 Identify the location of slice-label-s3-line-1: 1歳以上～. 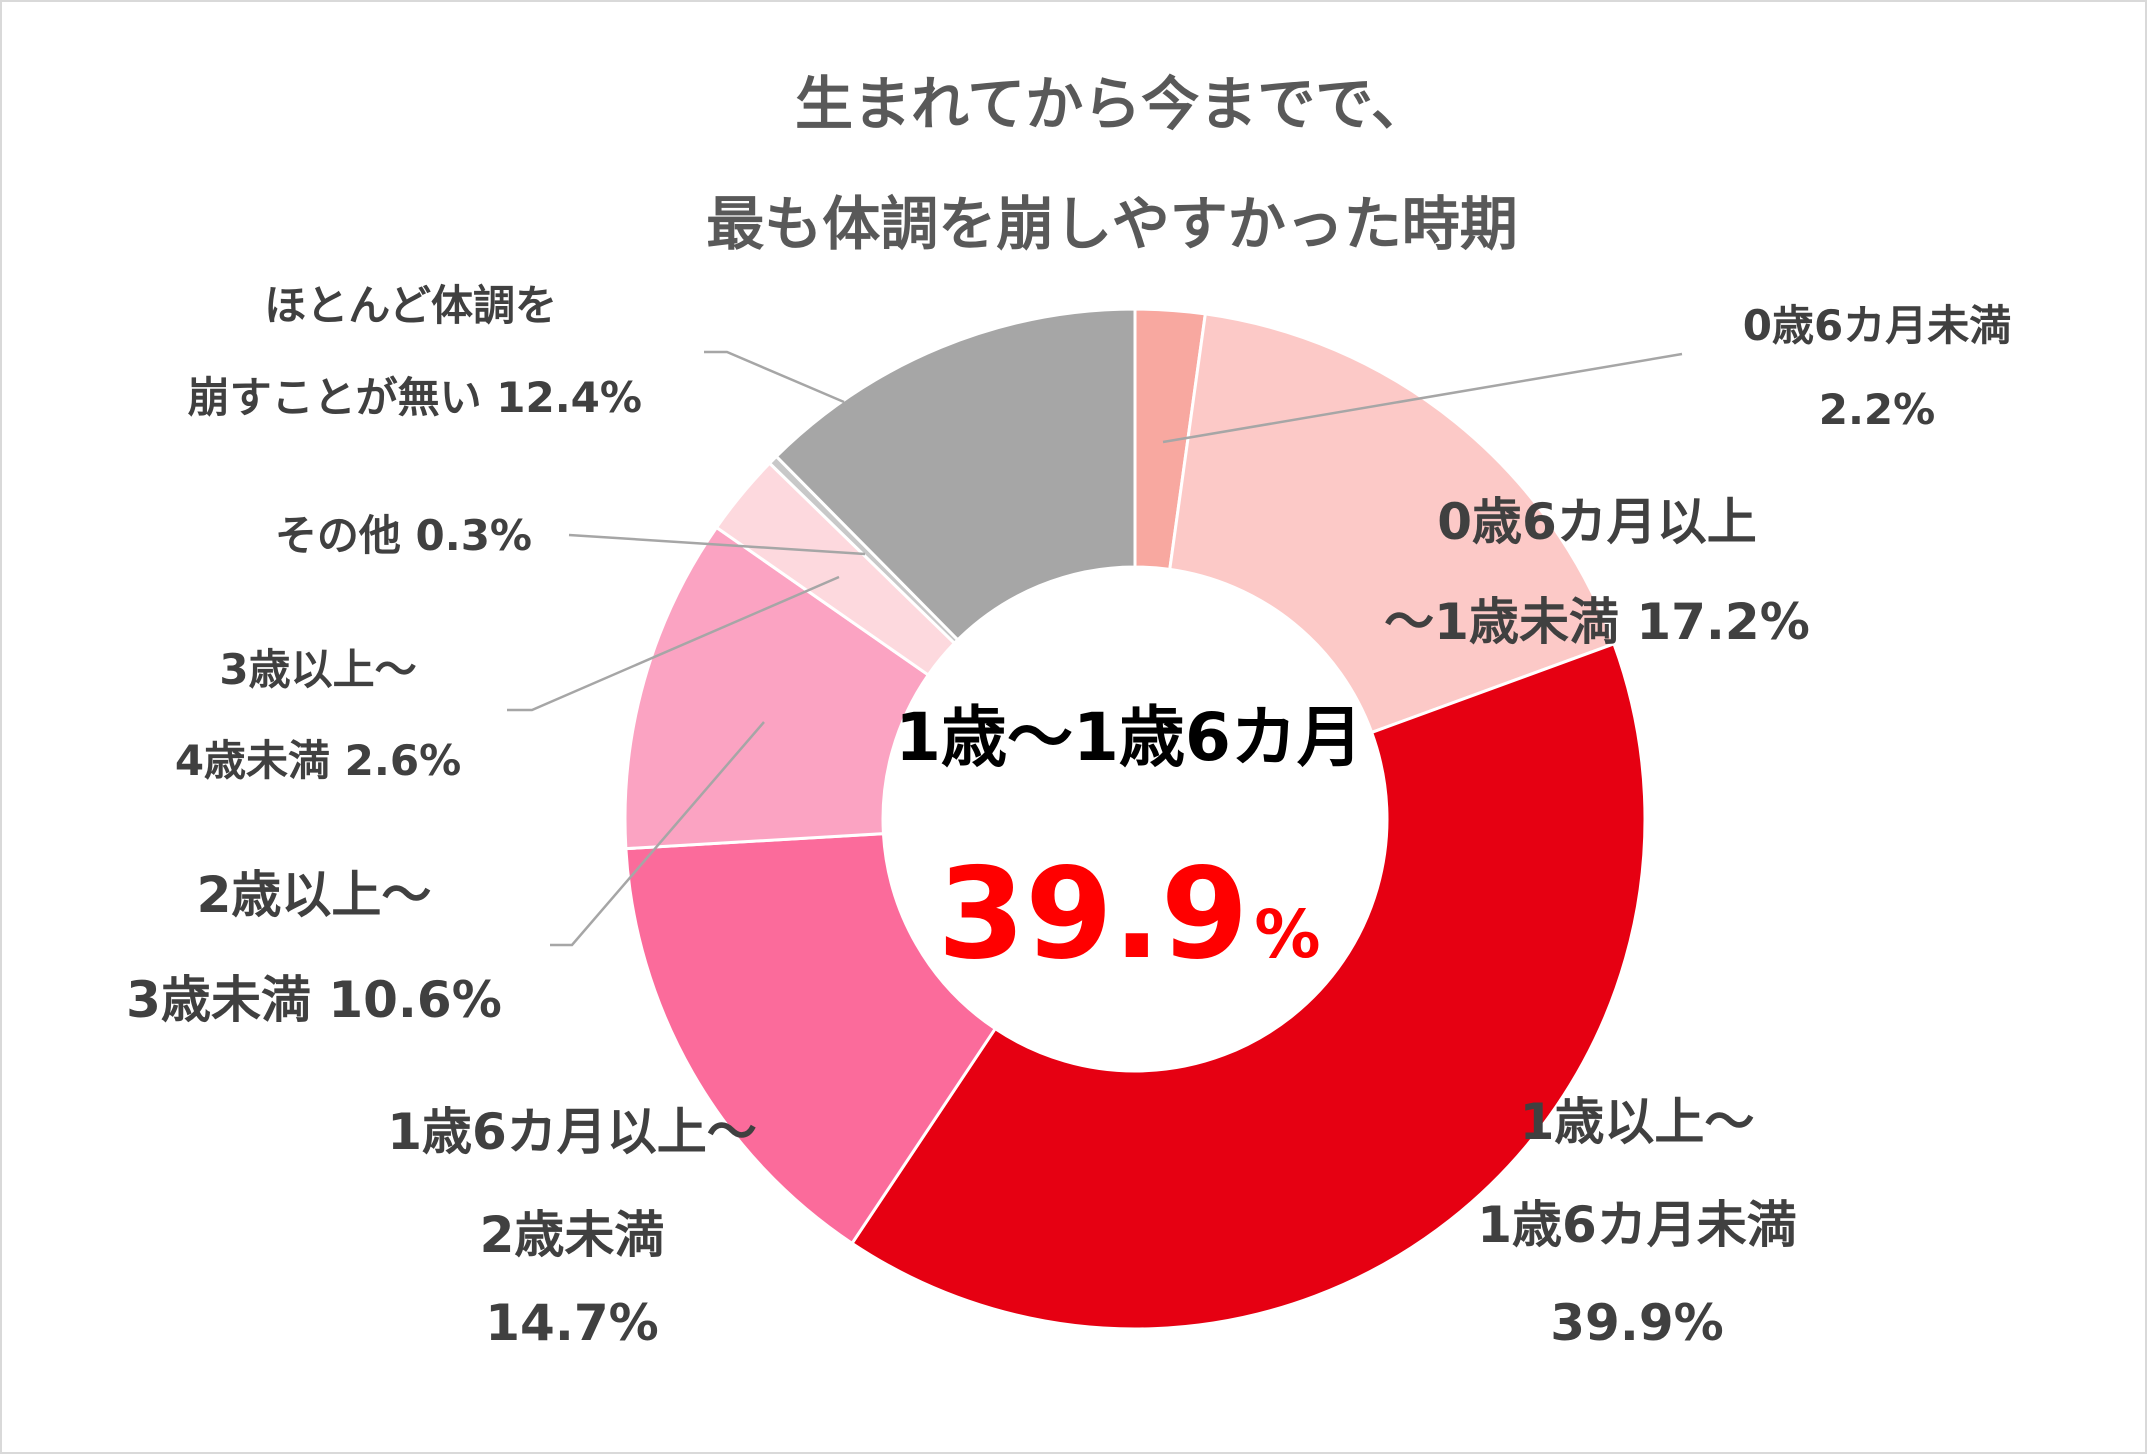
(1637, 1122).